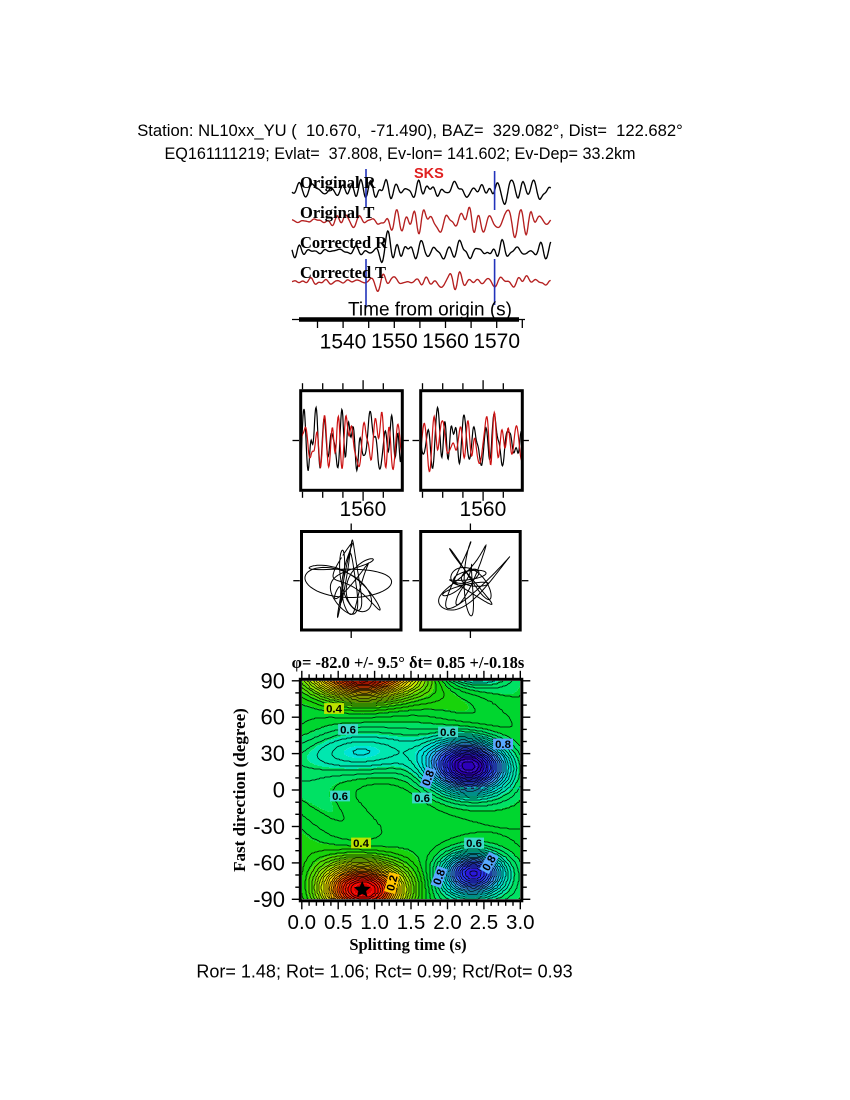  Describe the element at coordinates (343, 272) in the screenshot. I see `svg-text: Corrected T` at that location.